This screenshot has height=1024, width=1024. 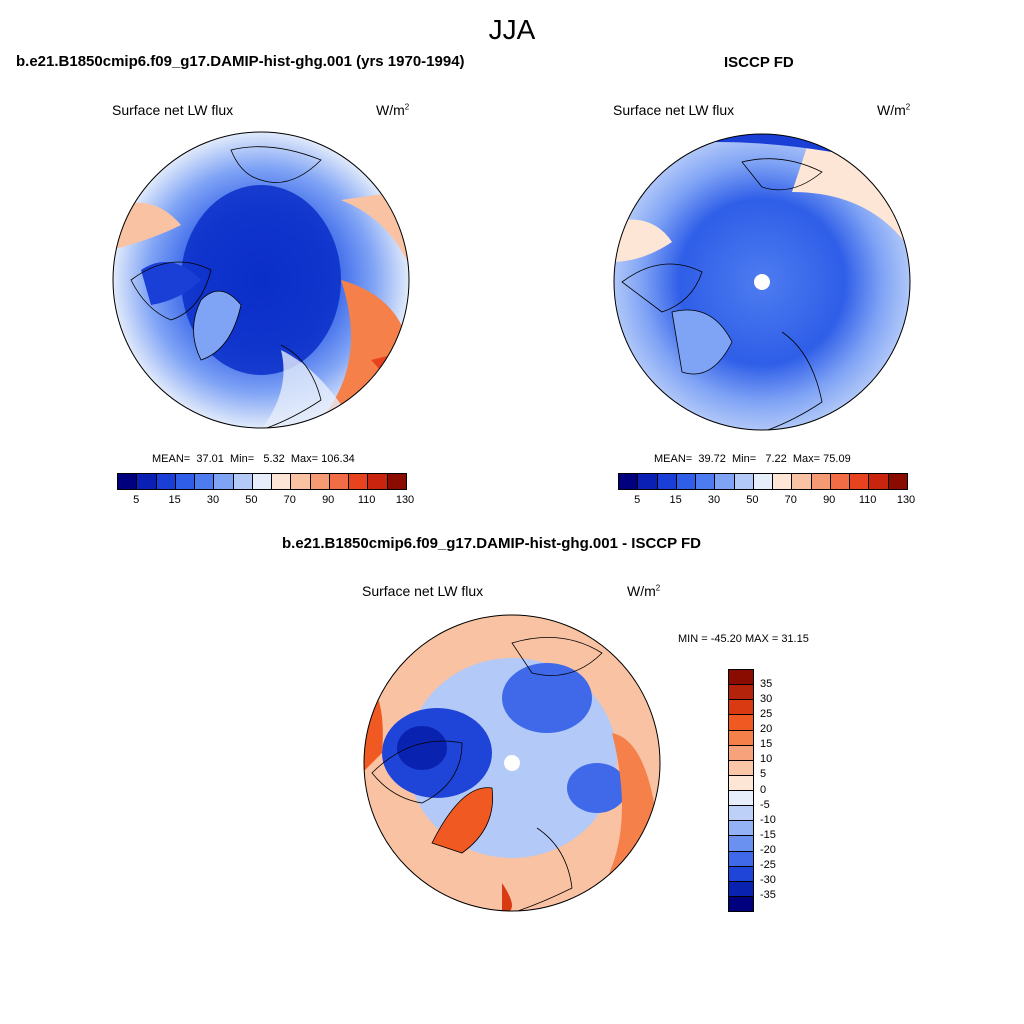 I want to click on obs-colorbar-ticks: 5 15 30 50 70 90 110 130, so click(x=766, y=501).